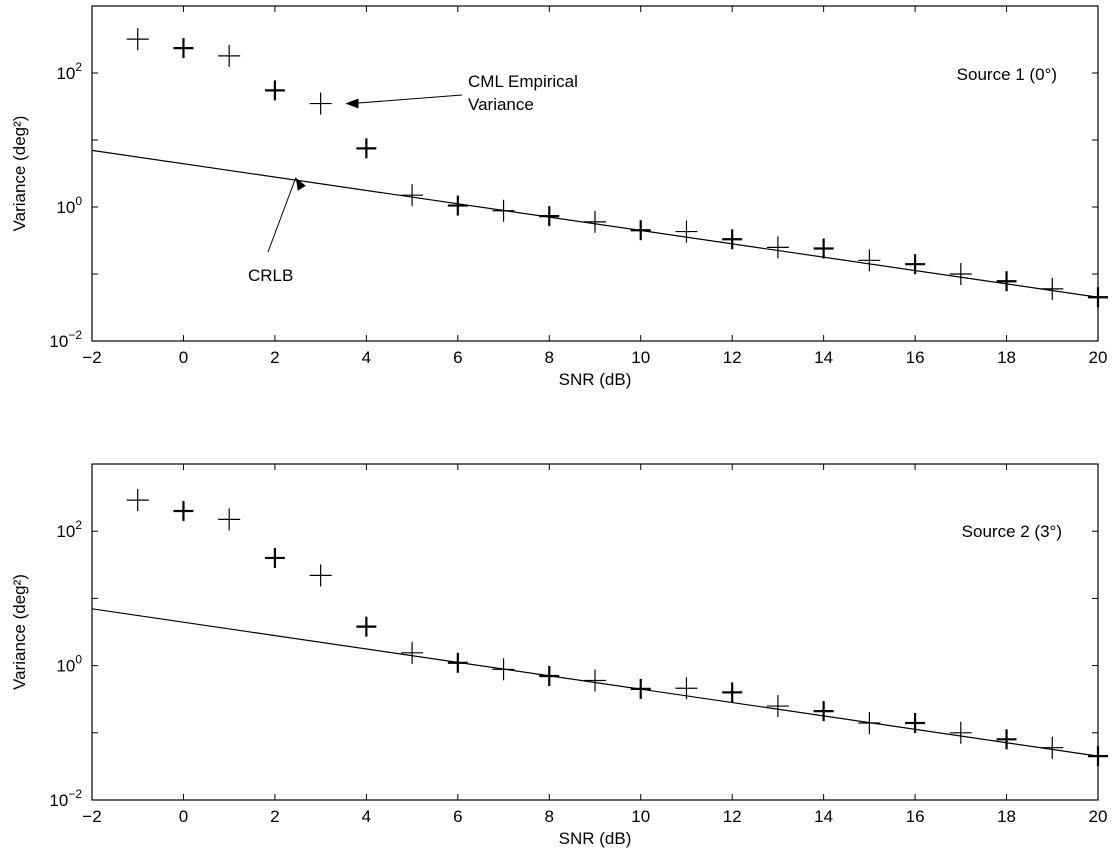 The width and height of the screenshot is (1112, 862). Describe the element at coordinates (270, 275) in the screenshot. I see `crlb-annotation: CRLB` at that location.